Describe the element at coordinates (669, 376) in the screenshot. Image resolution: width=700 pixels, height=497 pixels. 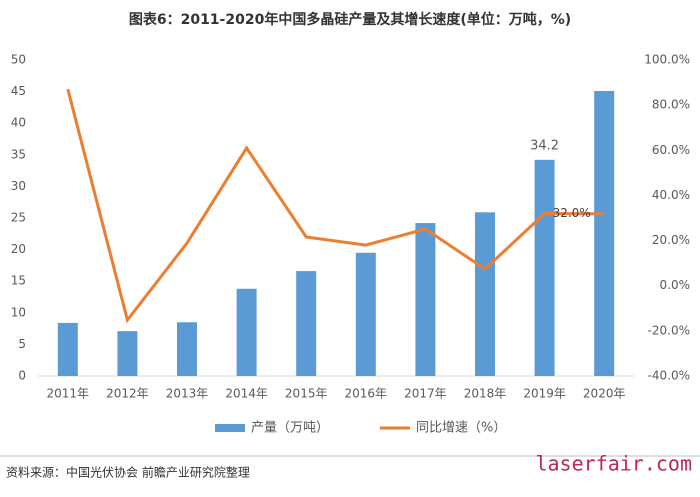
I see `y2-tick-label: -40.0%` at that location.